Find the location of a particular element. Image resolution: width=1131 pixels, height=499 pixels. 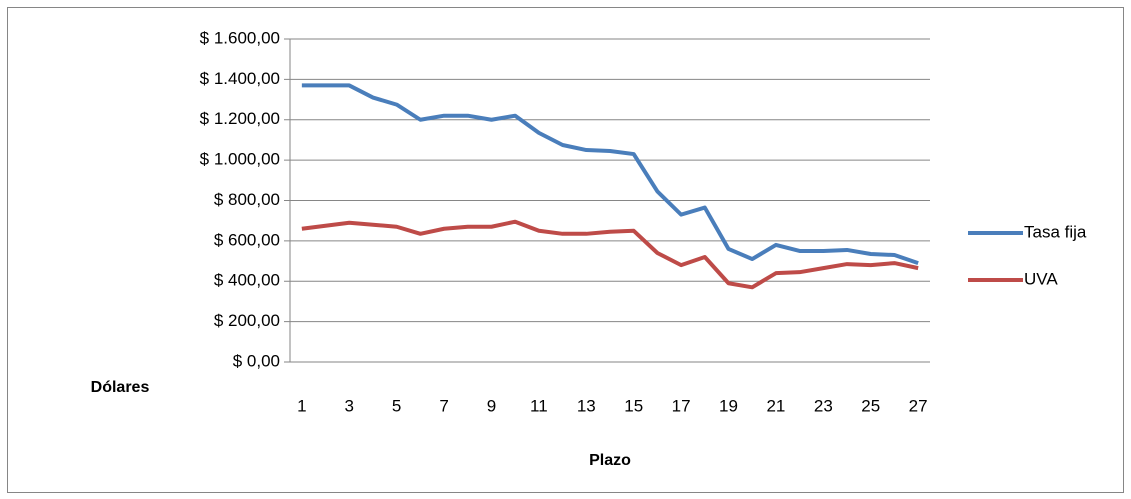

x-tick-label: 15 is located at coordinates (633, 405).